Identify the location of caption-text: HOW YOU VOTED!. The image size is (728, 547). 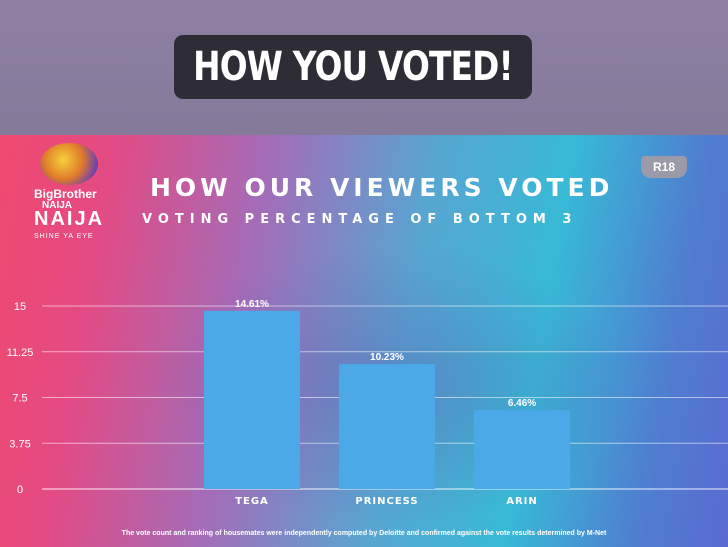
(353, 67).